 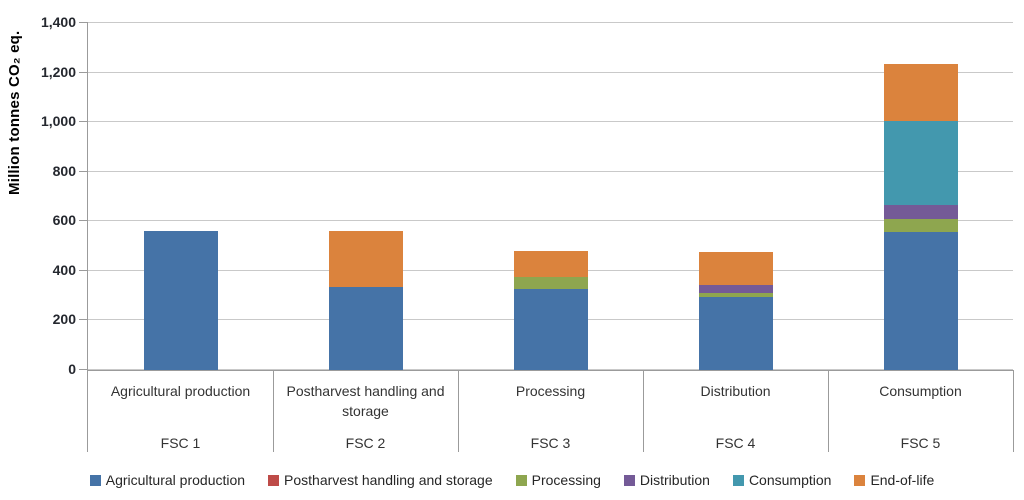 What do you see at coordinates (738, 480) in the screenshot?
I see `legend-swatch-consumption` at bounding box center [738, 480].